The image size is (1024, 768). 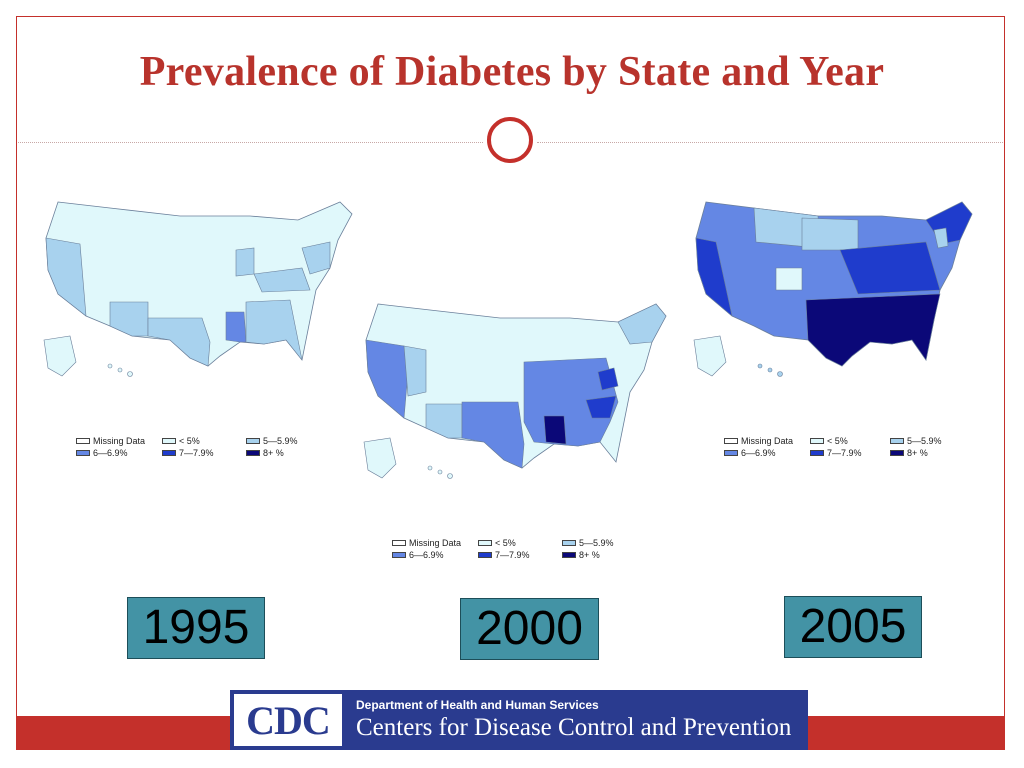 I want to click on slide-title: Prevalence of Diabetes by State and Year, so click(x=512, y=72).